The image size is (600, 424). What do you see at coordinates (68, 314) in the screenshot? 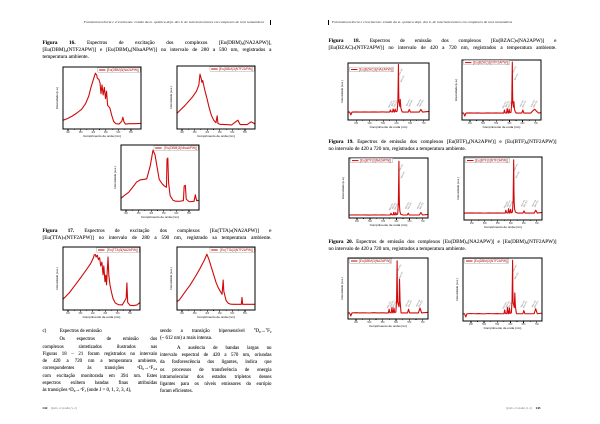
I see `svg-text: 300` at bounding box center [68, 314].